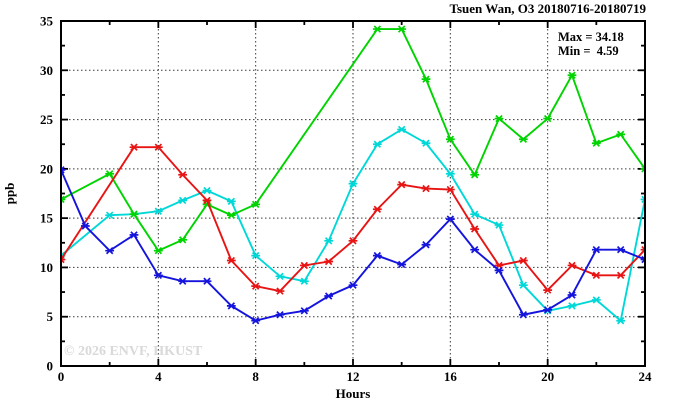 The width and height of the screenshot is (674, 409). Describe the element at coordinates (133, 351) in the screenshot. I see `watermark: © 2026 ENVF, HKUST` at that location.